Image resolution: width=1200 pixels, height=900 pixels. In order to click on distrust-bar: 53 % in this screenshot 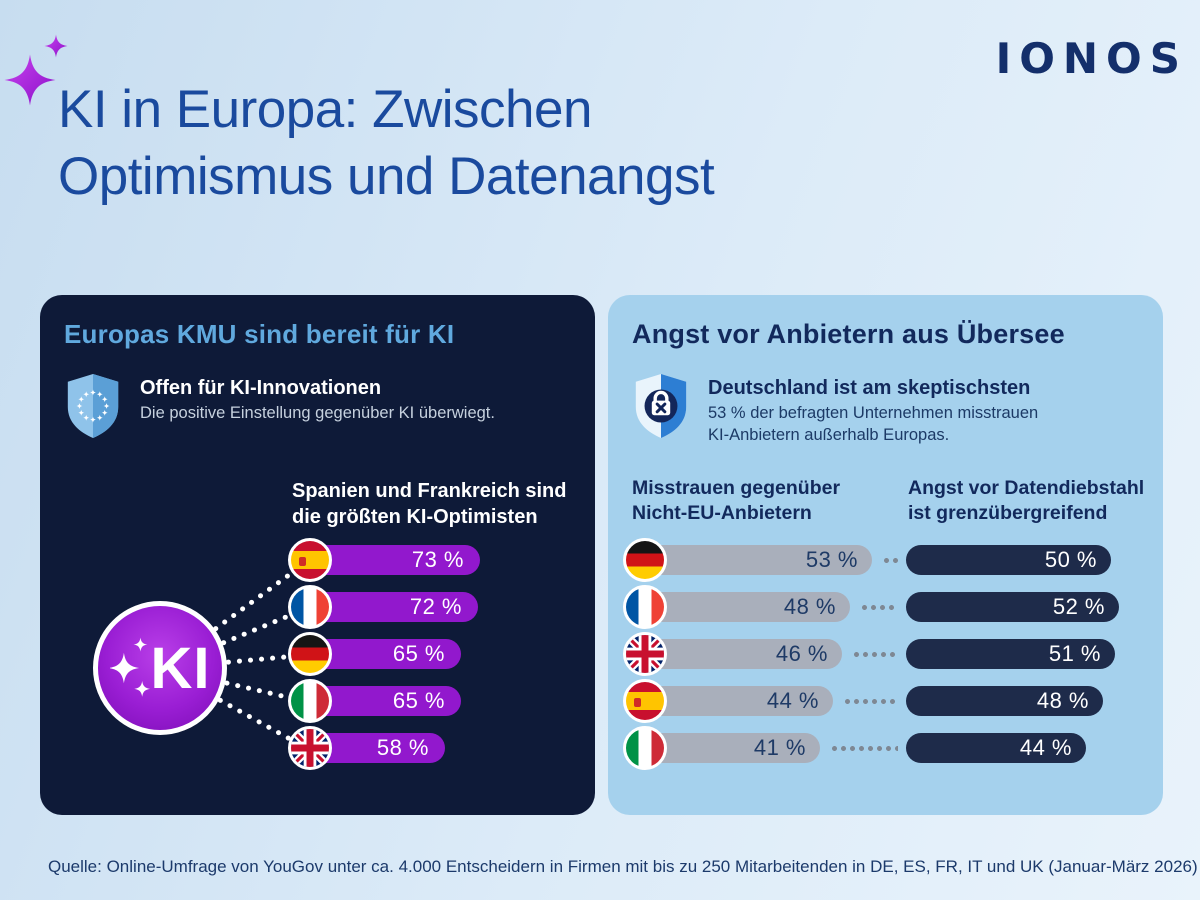, I will do `click(758, 560)`.